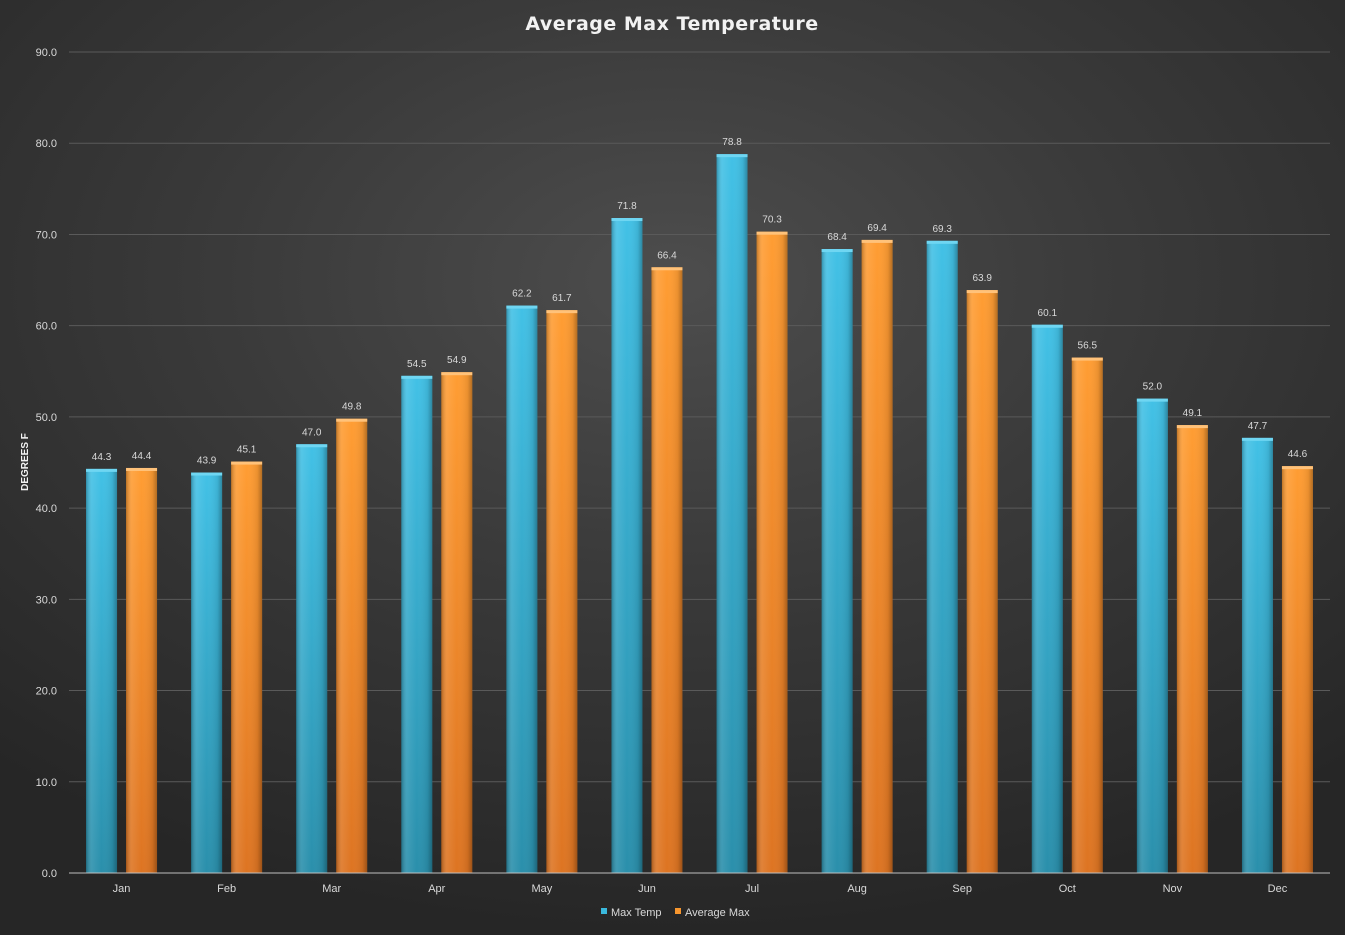 Image resolution: width=1345 pixels, height=935 pixels. What do you see at coordinates (25, 462) in the screenshot?
I see `y-axis-title: DEGREES F` at bounding box center [25, 462].